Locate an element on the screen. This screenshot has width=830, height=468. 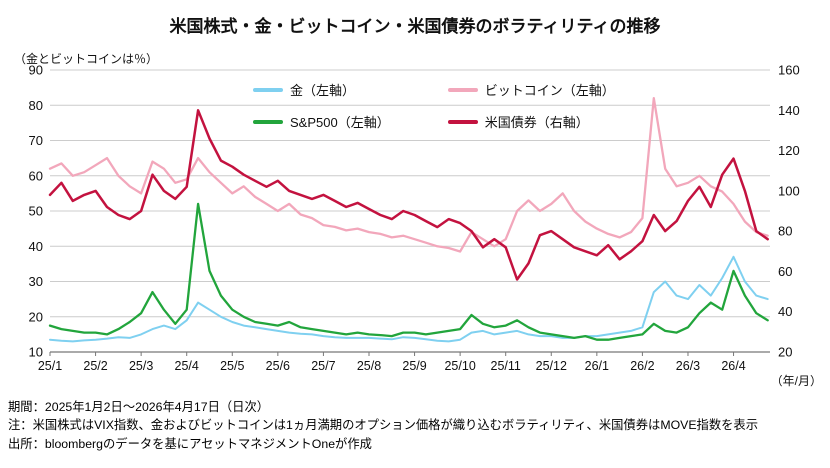
legend-label-gold: 金（左軸） is located at coordinates (323, 90).